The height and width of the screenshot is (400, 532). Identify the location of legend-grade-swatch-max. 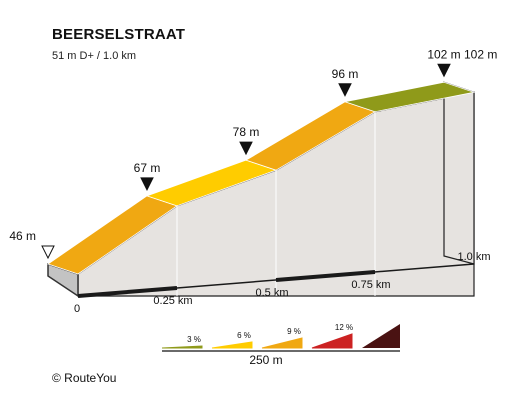
(381, 336).